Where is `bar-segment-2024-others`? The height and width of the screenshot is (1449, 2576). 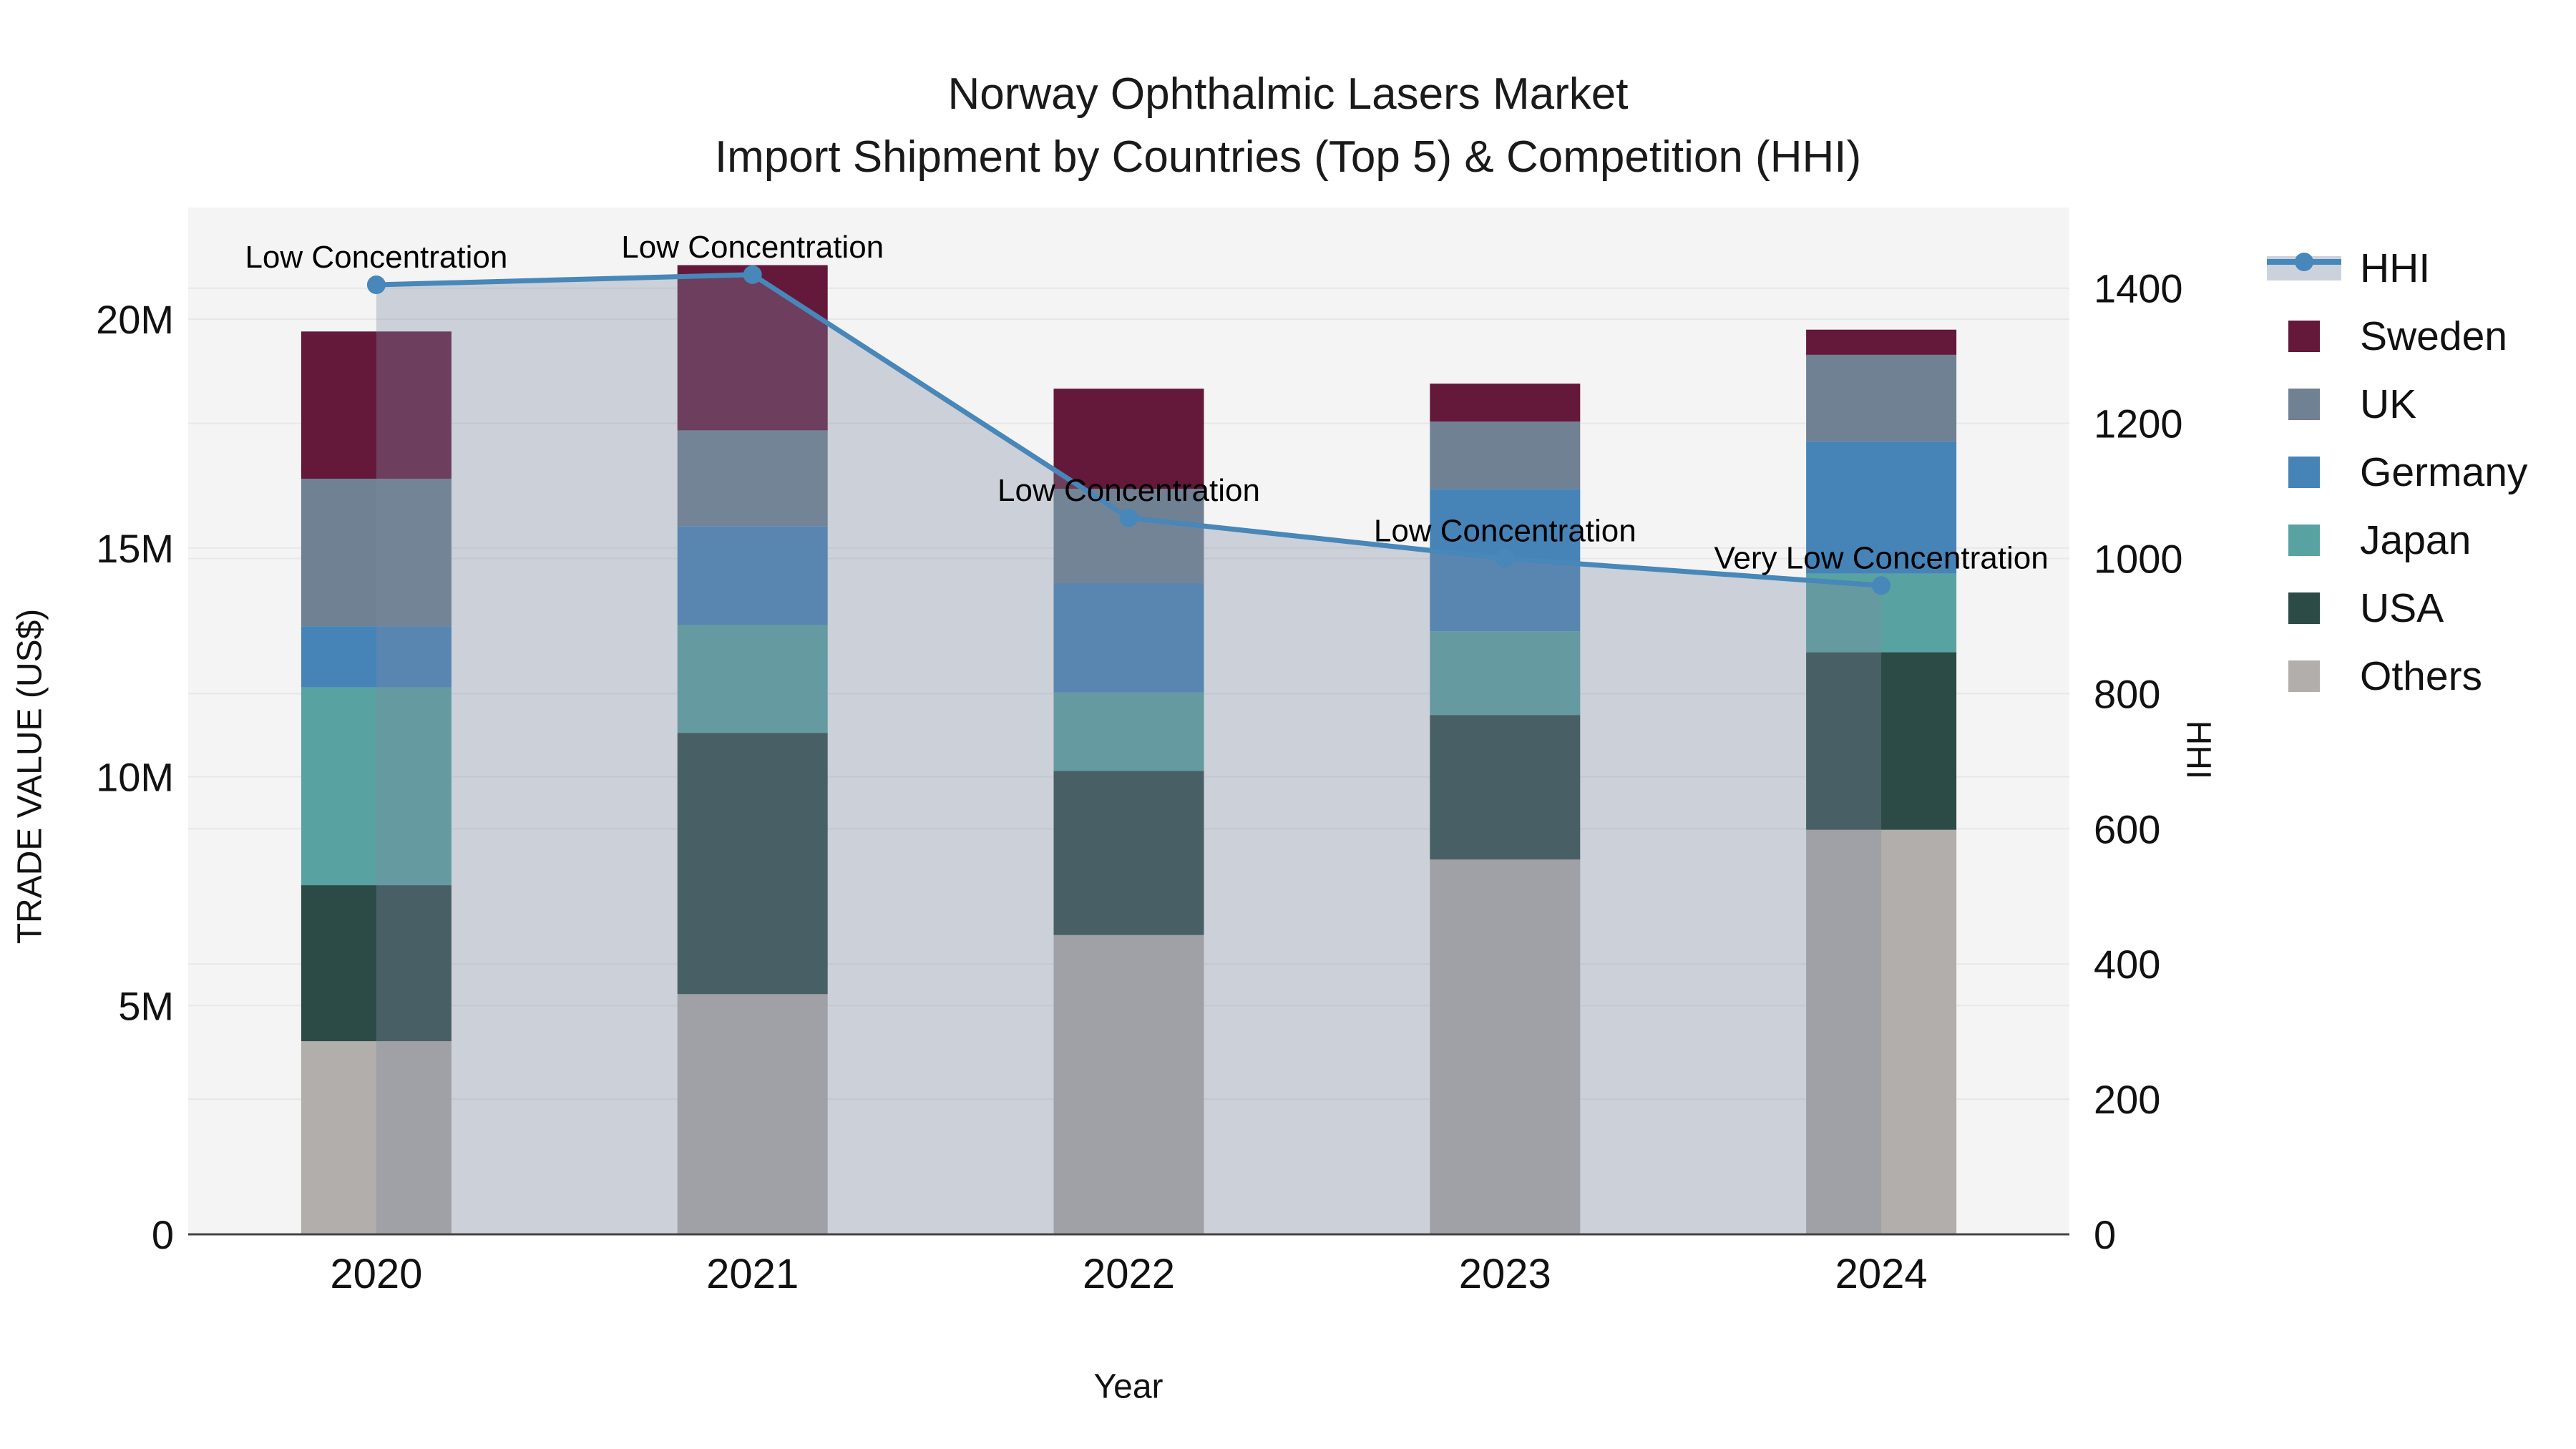
bar-segment-2024-others is located at coordinates (1881, 1031).